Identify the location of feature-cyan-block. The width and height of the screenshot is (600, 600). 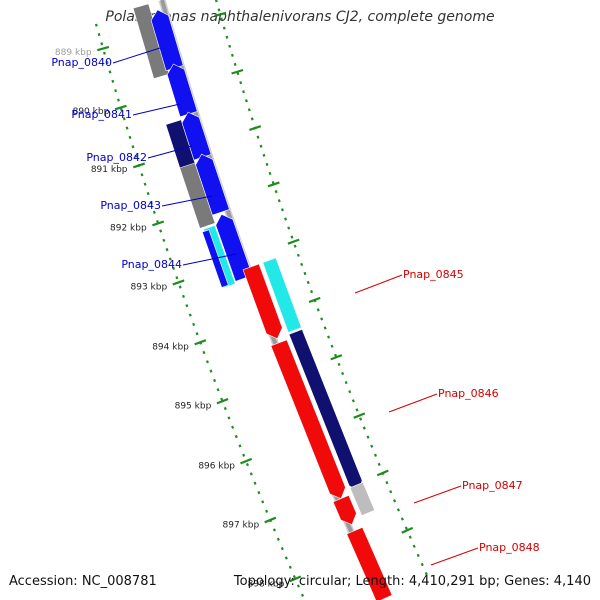
(282, 295).